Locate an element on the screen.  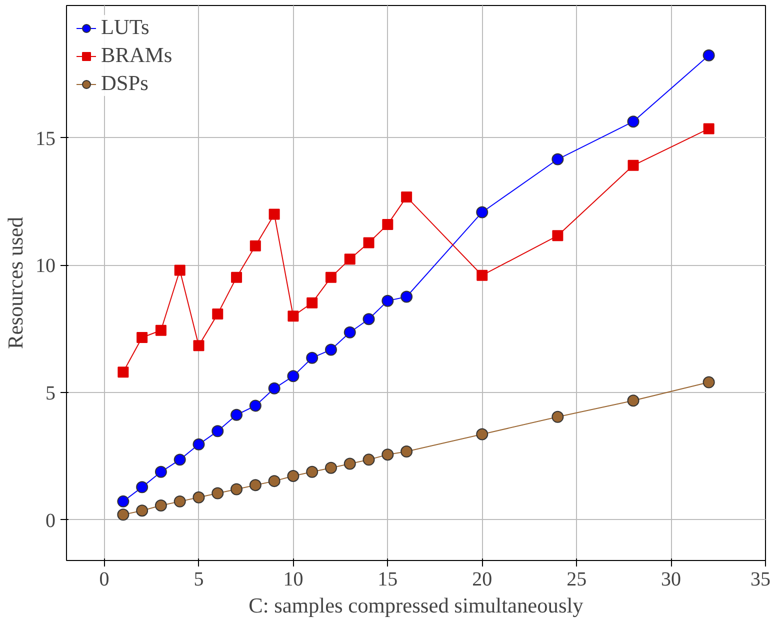
x-tick-label: 25 is located at coordinates (576, 579).